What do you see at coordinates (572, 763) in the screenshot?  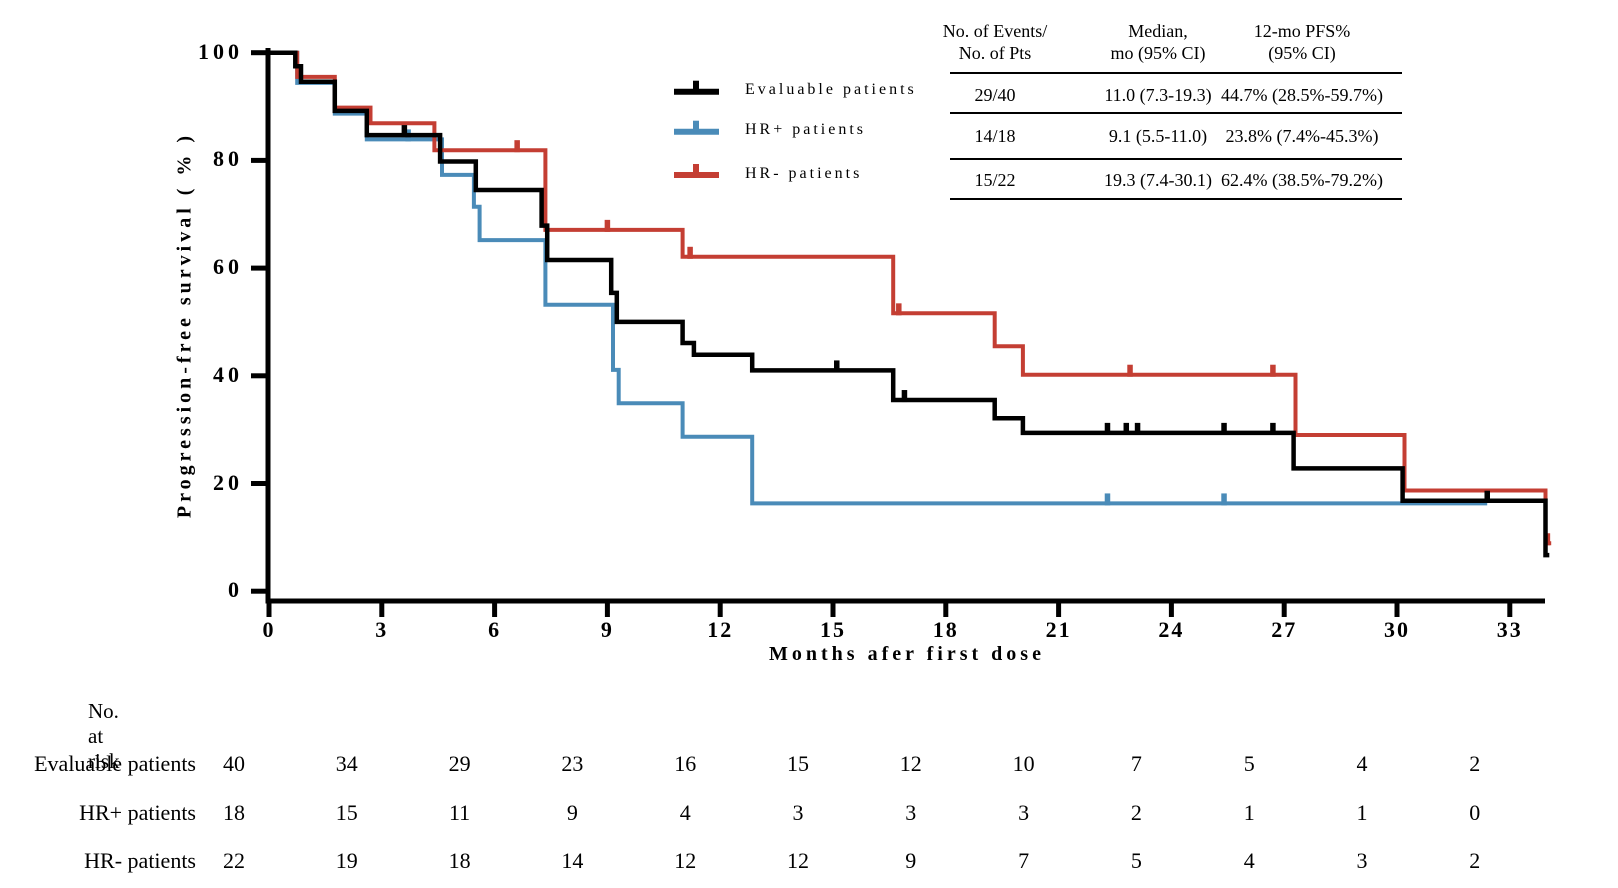 I see `risk-count: 23` at bounding box center [572, 763].